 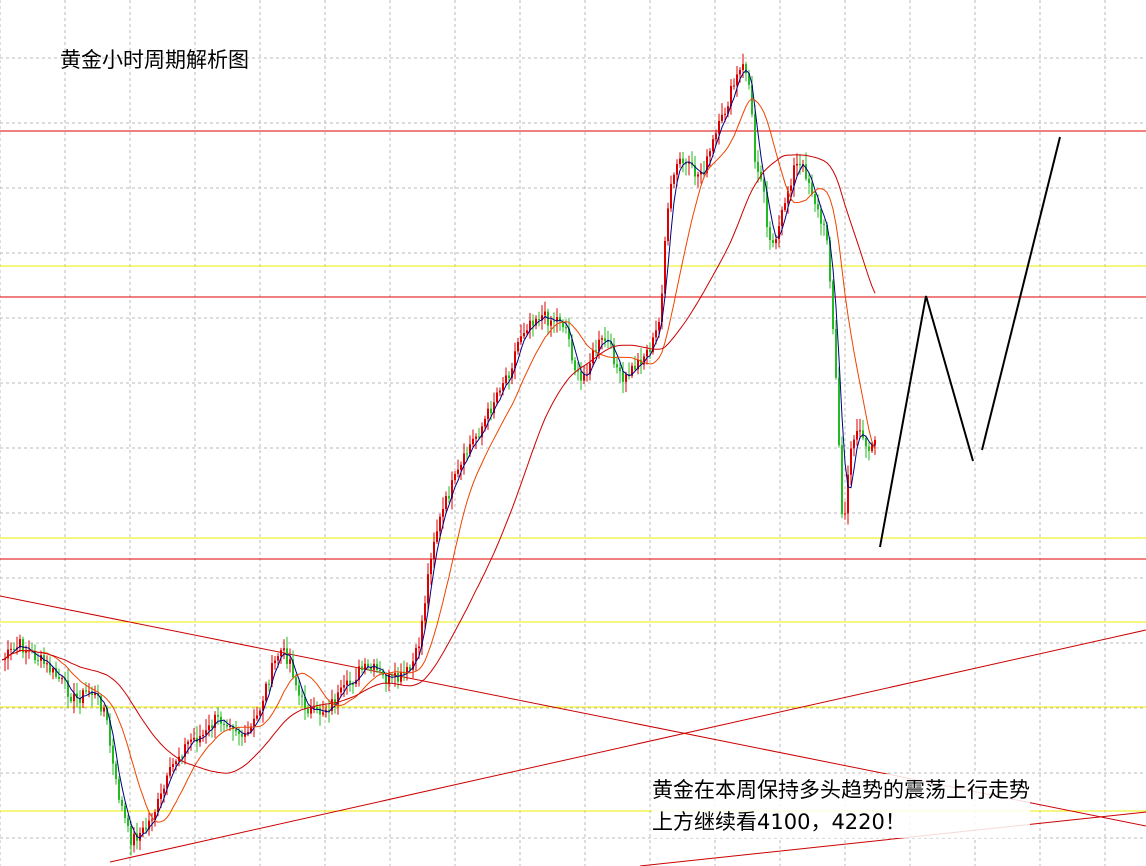 What do you see at coordinates (841, 790) in the screenshot?
I see `annotation-line: 黄金在本周保持多头趋势的震荡上行走势` at bounding box center [841, 790].